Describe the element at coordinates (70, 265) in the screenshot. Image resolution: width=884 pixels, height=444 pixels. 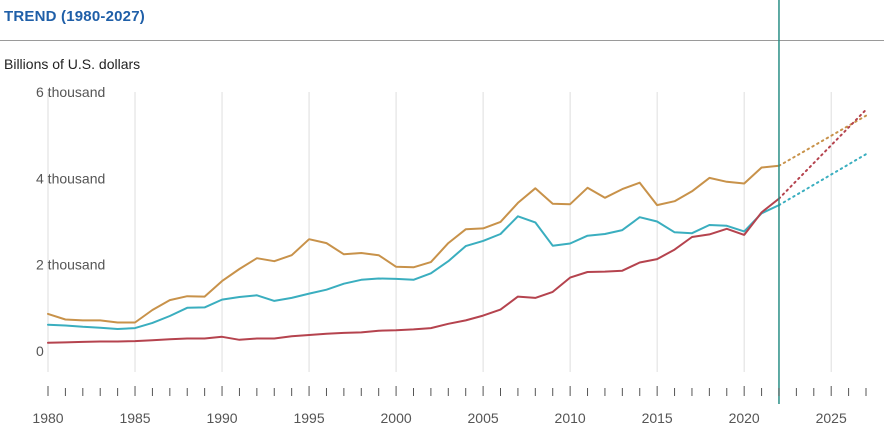
I see `y-tick-label: 2 thousand` at that location.